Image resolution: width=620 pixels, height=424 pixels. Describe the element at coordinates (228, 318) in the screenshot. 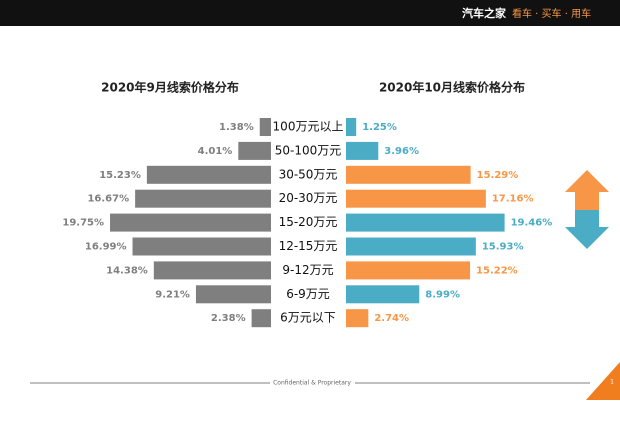

I see `value-label: 2.38%` at that location.